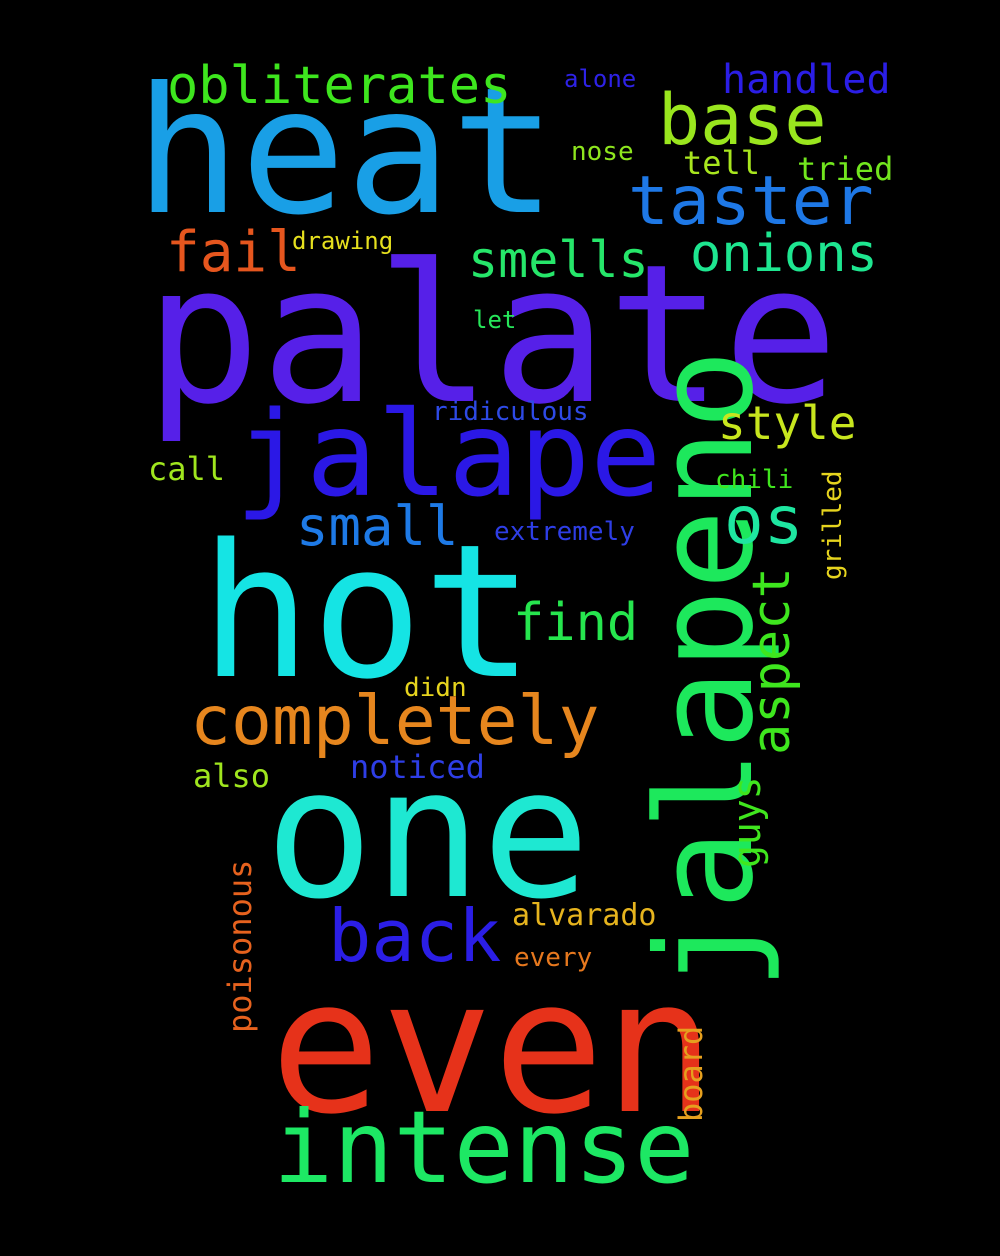  Describe the element at coordinates (747, 822) in the screenshot. I see `word-guys: guys` at that location.